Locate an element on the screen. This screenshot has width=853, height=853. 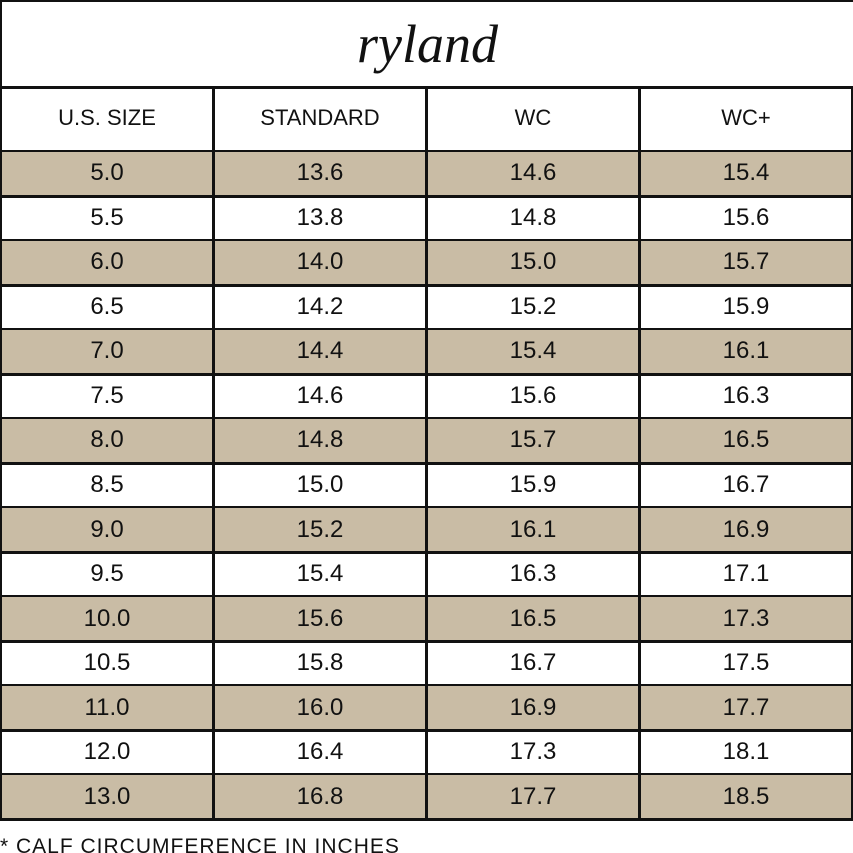
table-row: 11.0 16.0 16.9 17.7 is located at coordinates (426, 709).